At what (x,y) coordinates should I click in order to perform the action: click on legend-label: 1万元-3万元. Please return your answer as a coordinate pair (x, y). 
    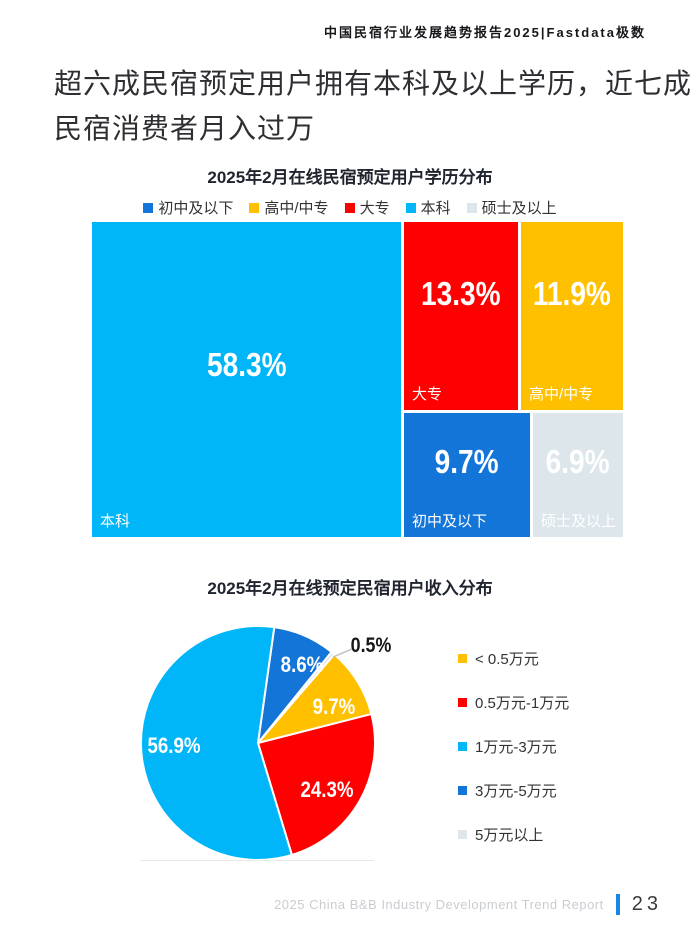
    Looking at the image, I should click on (516, 747).